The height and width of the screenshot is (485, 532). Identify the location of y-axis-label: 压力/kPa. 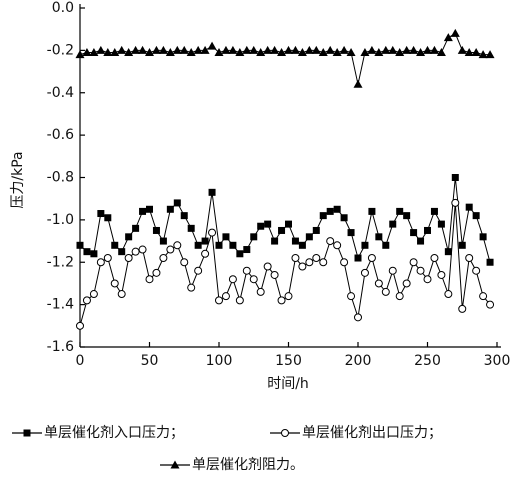
(18, 179).